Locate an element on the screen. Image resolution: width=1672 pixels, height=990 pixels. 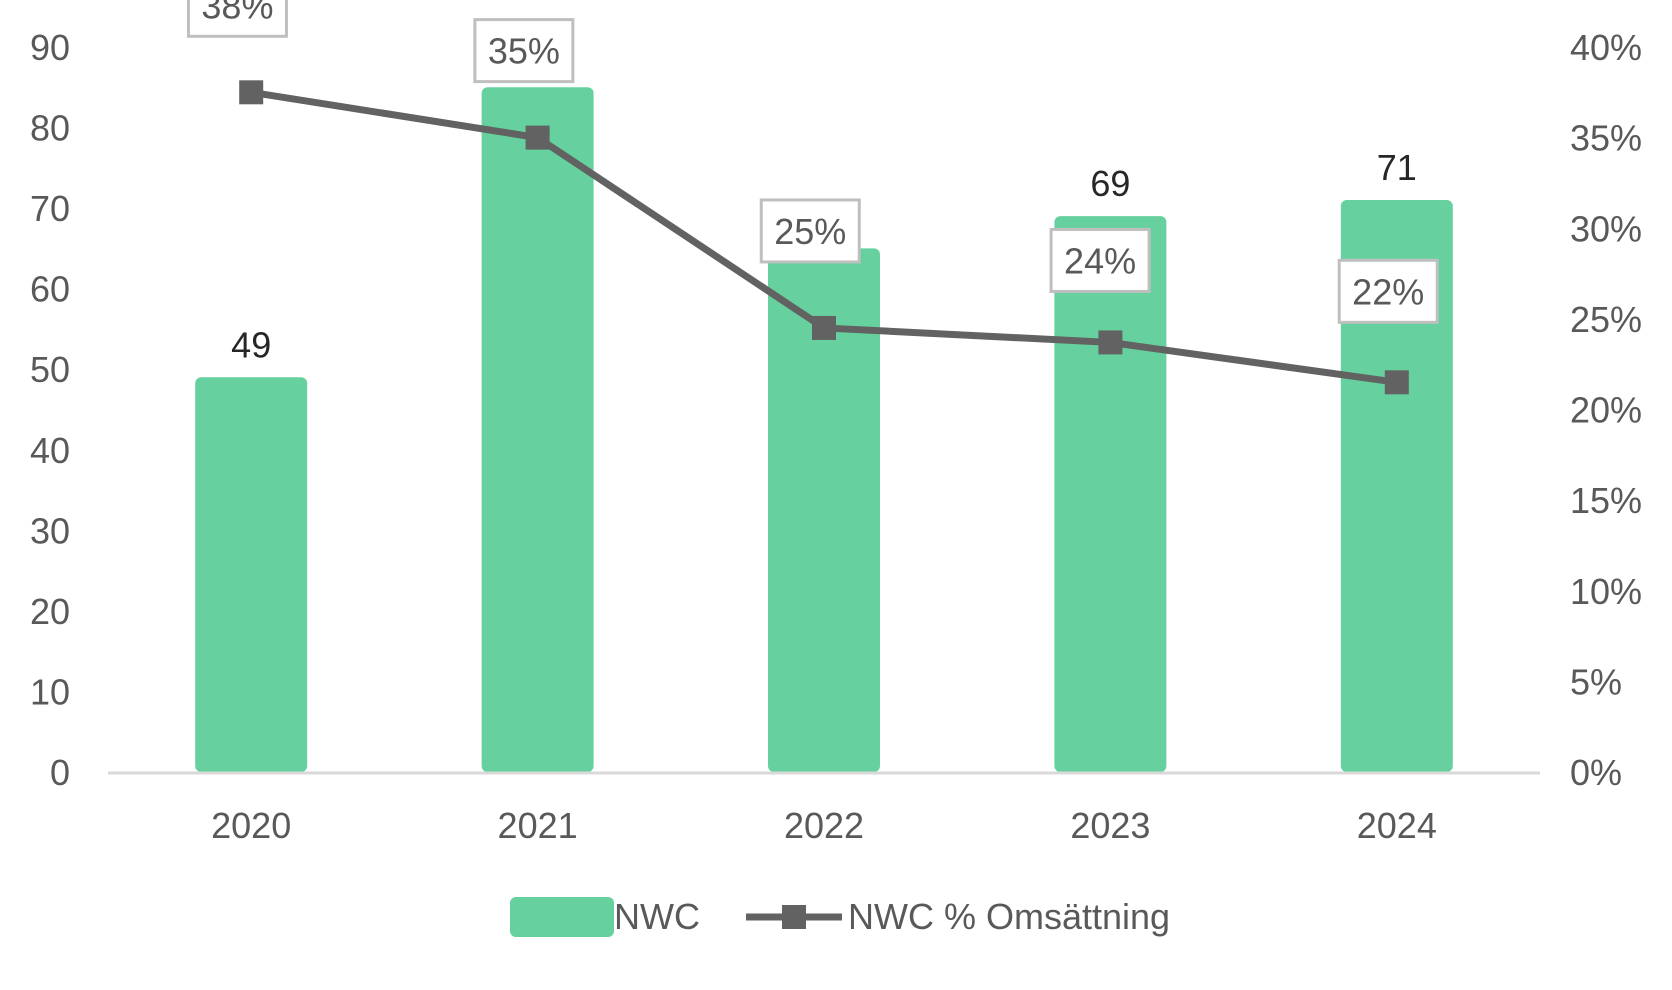
right-tick-label: 20% is located at coordinates (1606, 410).